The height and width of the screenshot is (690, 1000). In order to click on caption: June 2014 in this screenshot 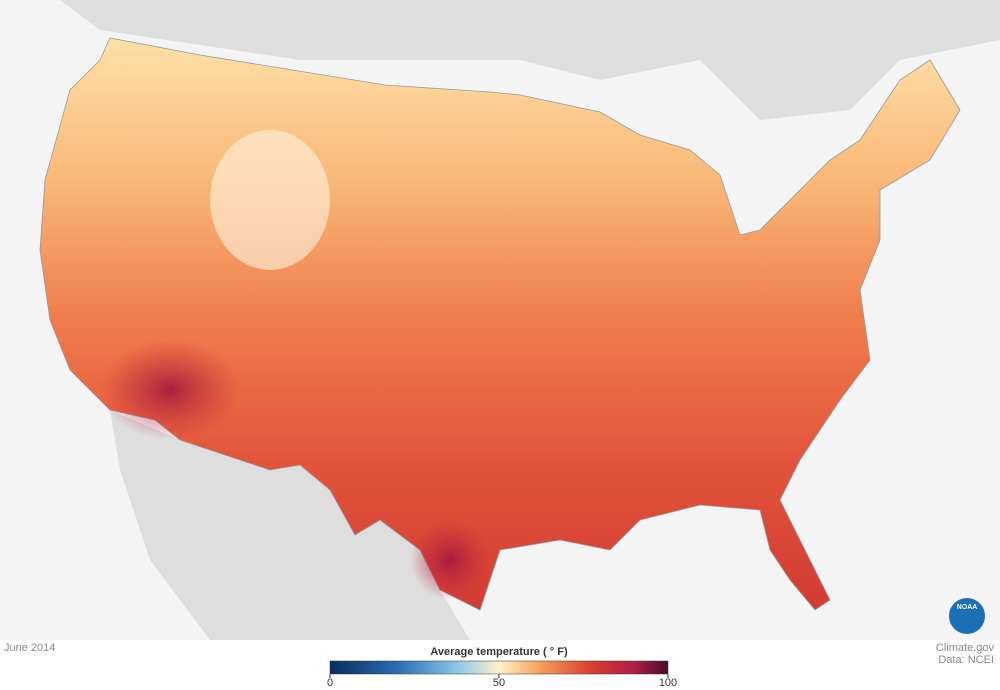, I will do `click(29, 648)`.